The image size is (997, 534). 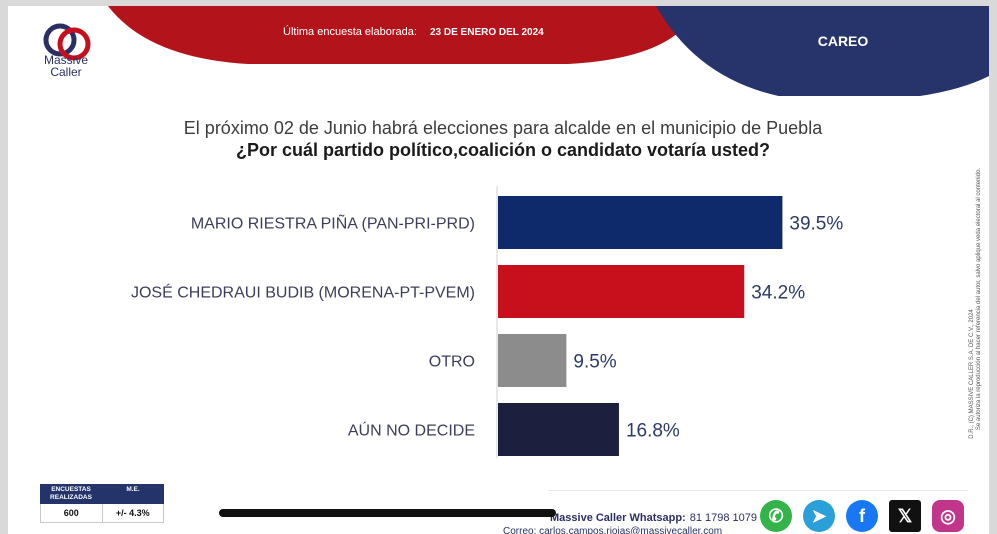 What do you see at coordinates (132, 513) in the screenshot?
I see `stats-me-value: +/- 4.3%` at bounding box center [132, 513].